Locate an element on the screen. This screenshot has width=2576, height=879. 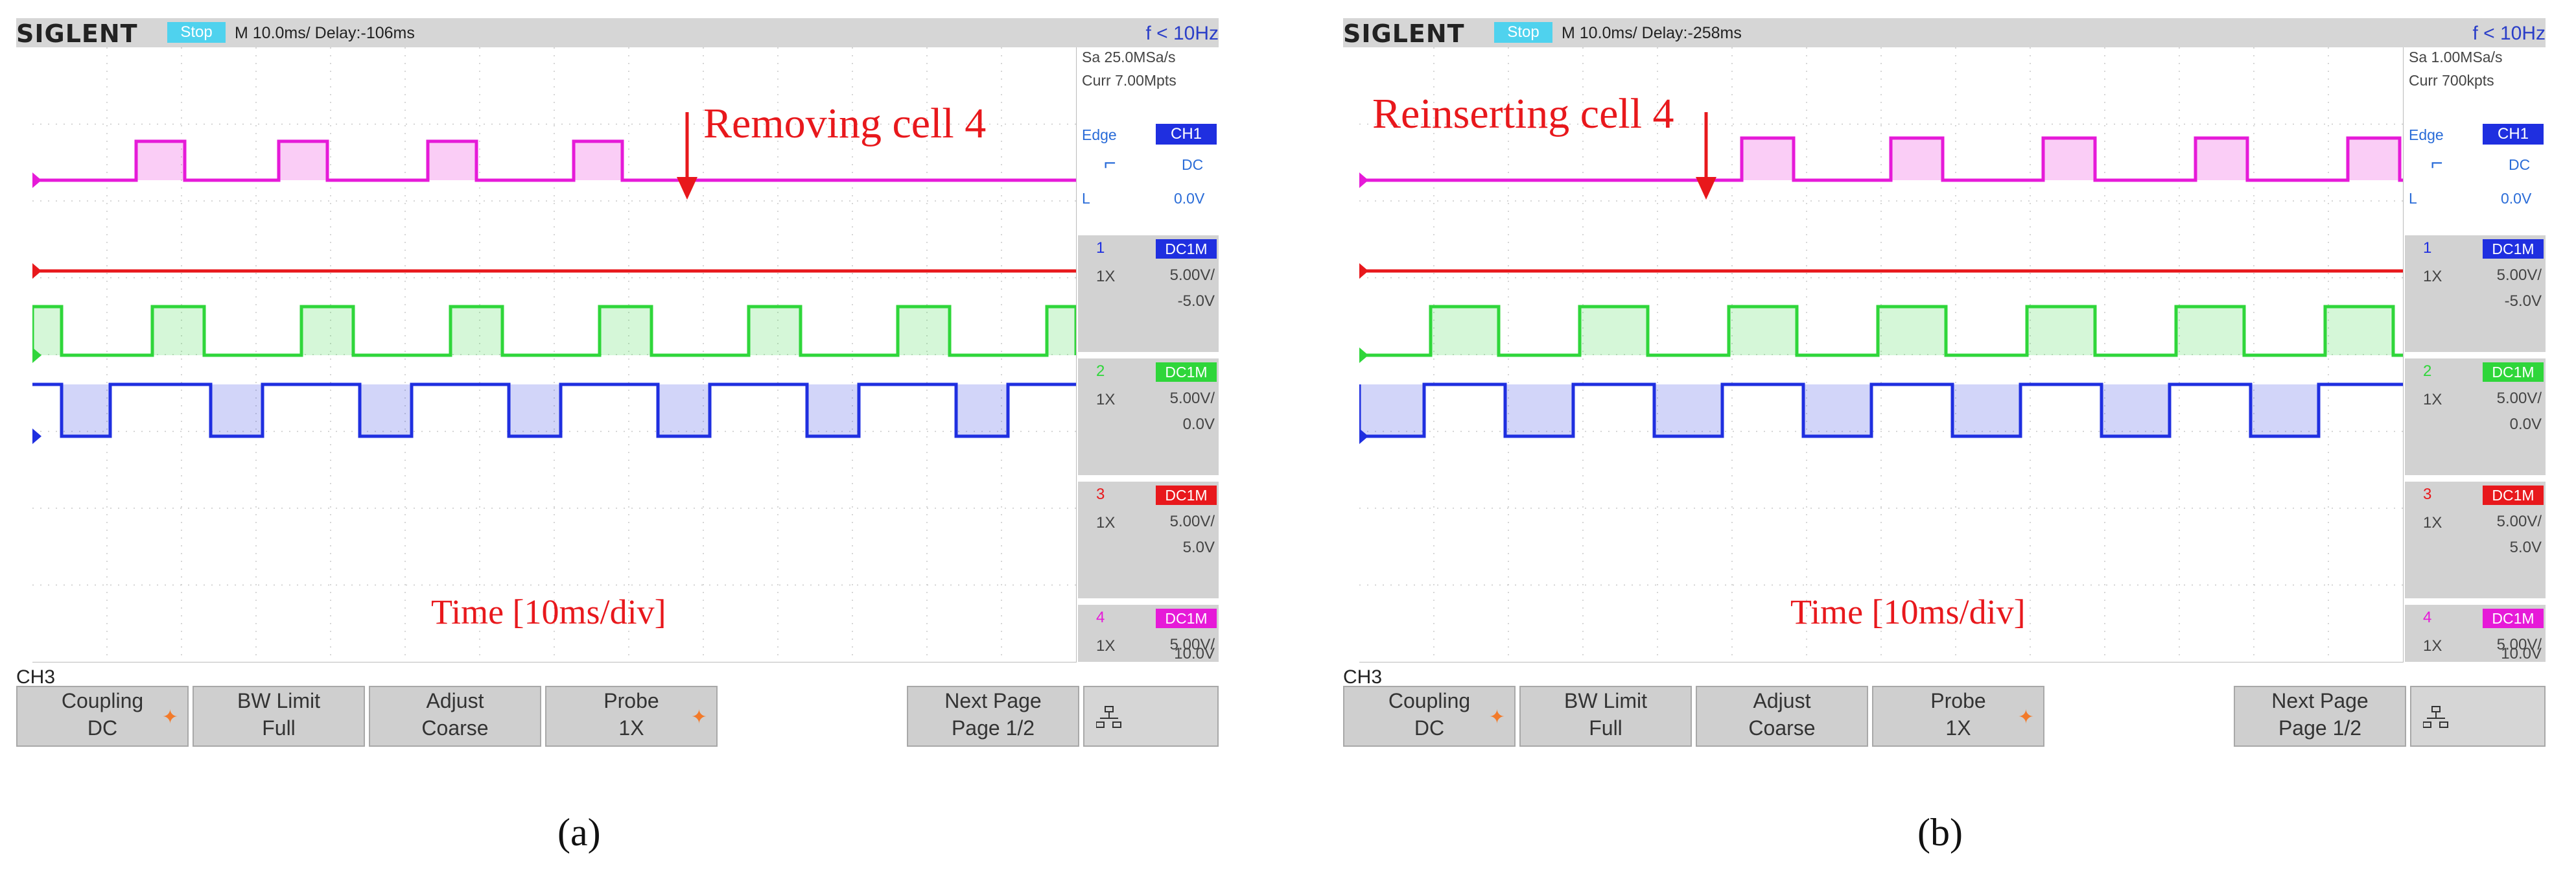
channel-number: 2 is located at coordinates (2427, 371).